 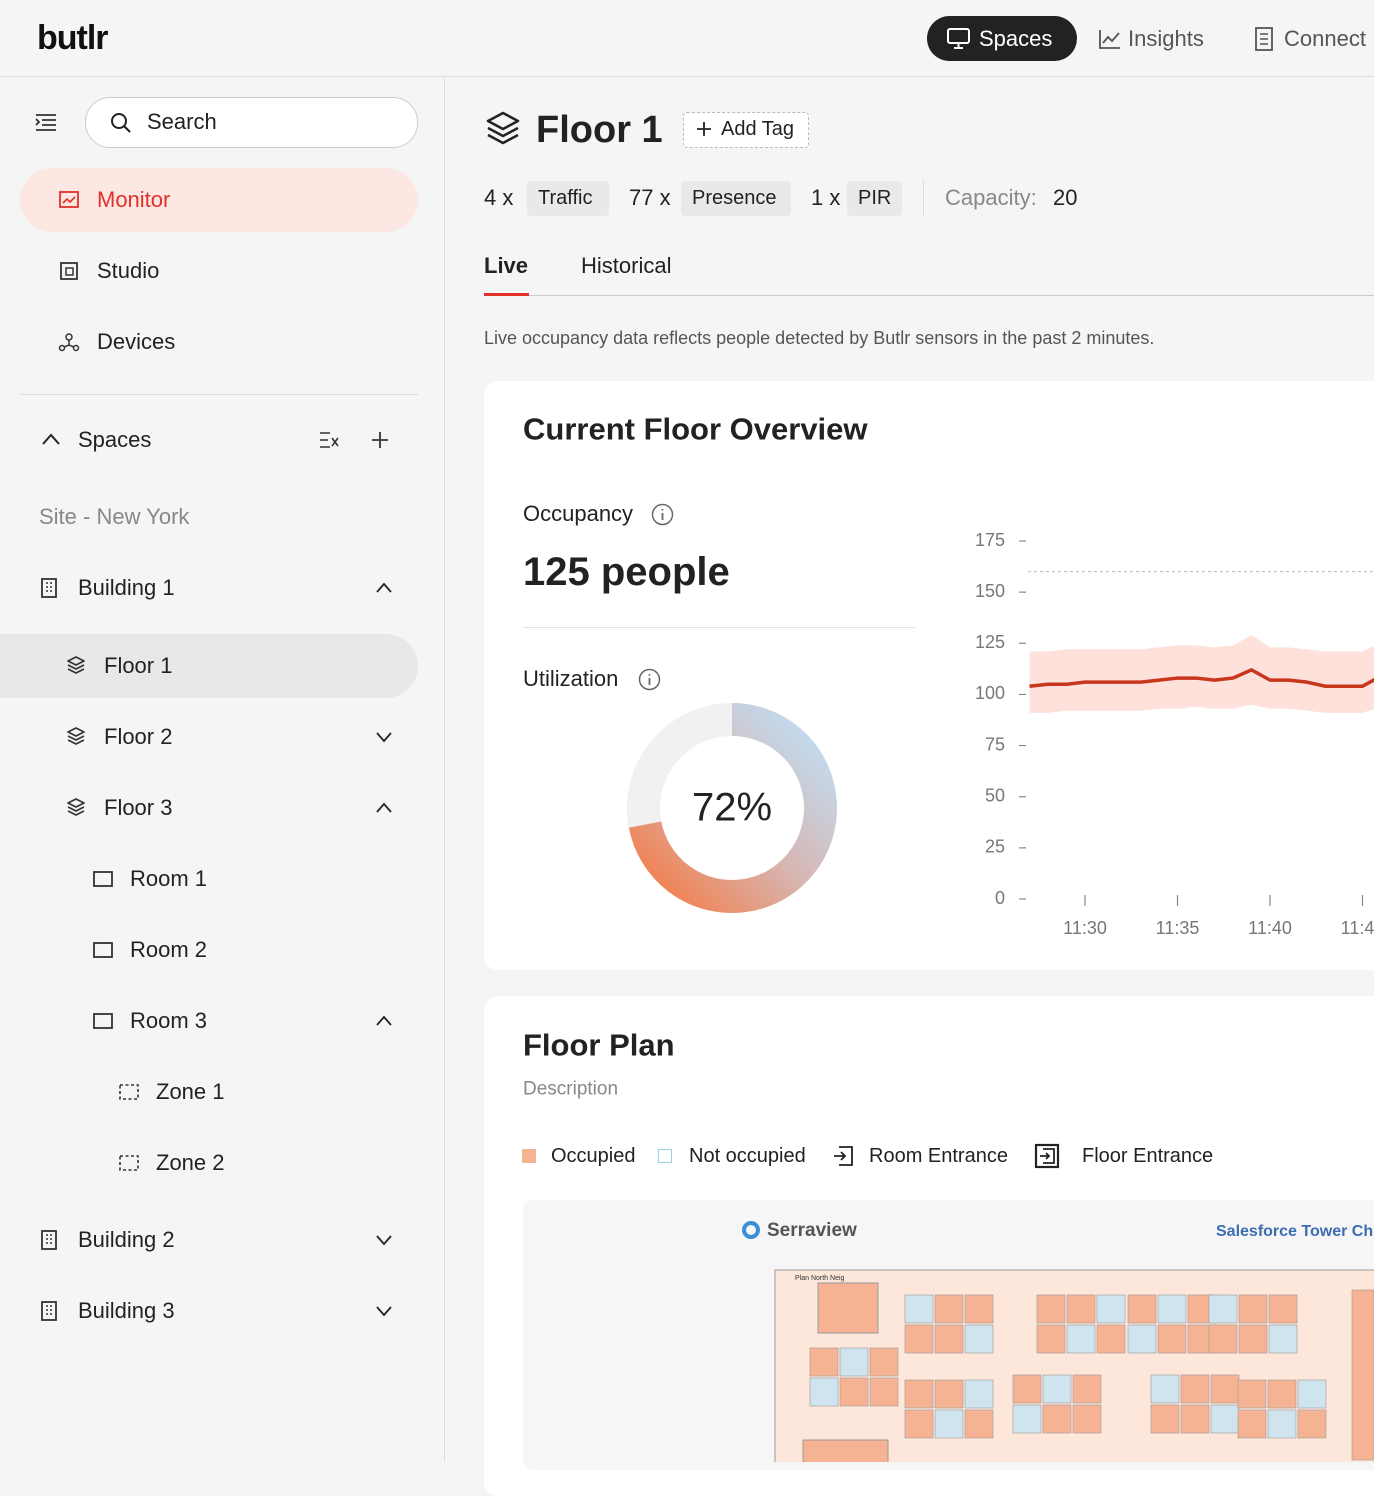 I want to click on x-tick-label: 11:35, so click(x=1178, y=928).